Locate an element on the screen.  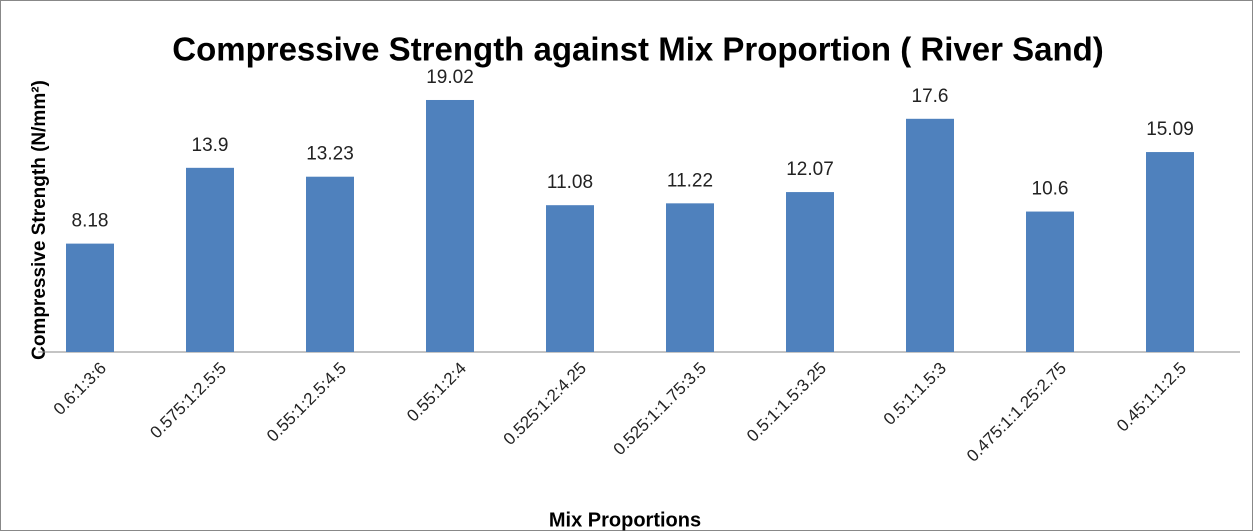
data-label: 11.08 is located at coordinates (570, 182).